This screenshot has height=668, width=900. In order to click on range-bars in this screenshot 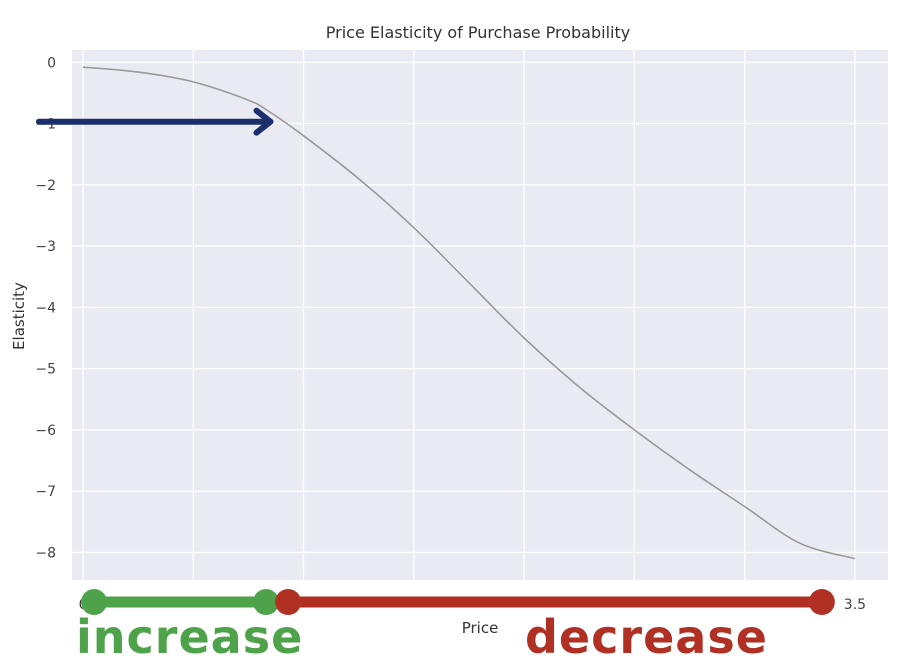, I will do `click(458, 602)`.